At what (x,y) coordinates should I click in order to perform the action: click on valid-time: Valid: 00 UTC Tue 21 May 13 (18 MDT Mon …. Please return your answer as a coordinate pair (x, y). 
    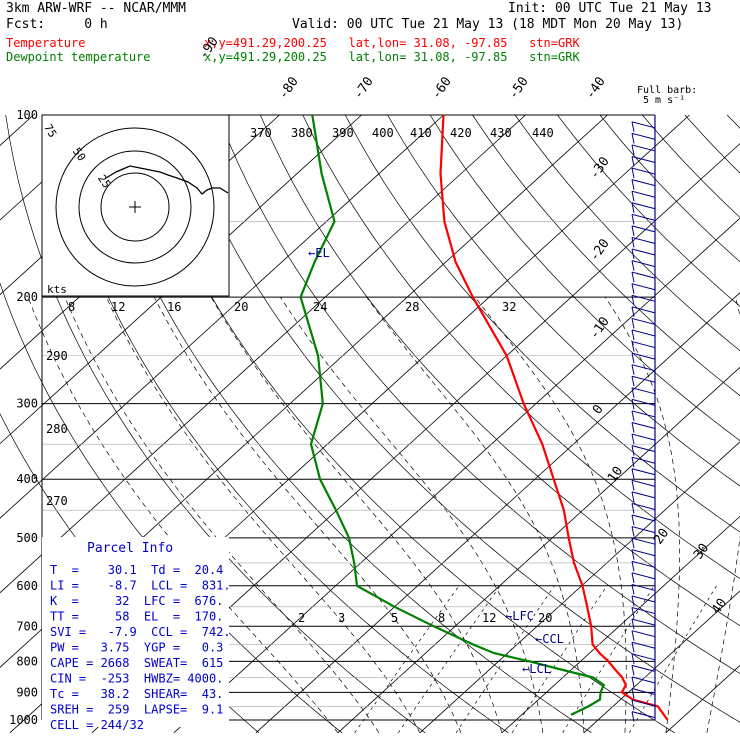
    Looking at the image, I should click on (488, 24).